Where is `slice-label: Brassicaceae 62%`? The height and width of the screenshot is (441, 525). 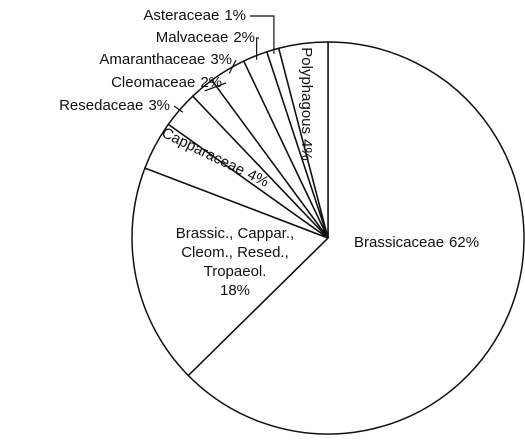
slice-label: Brassicaceae 62% is located at coordinates (416, 242).